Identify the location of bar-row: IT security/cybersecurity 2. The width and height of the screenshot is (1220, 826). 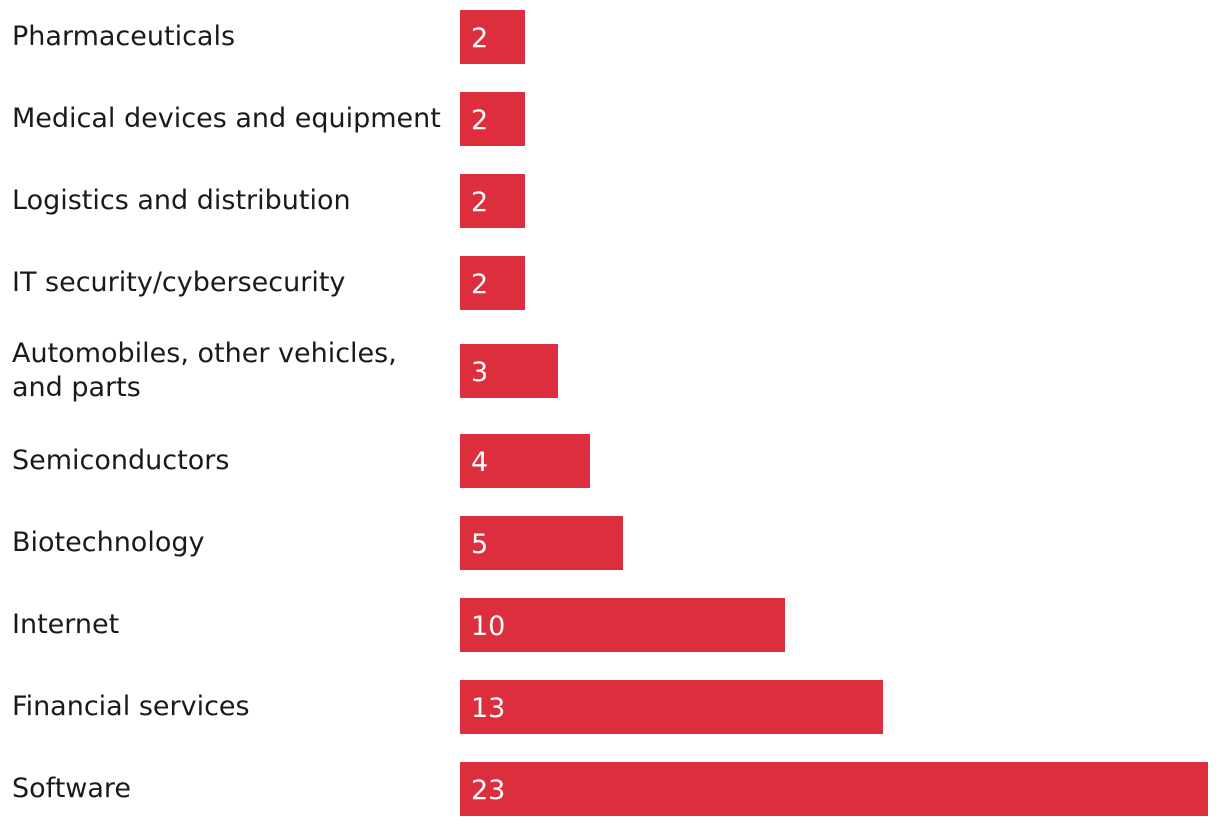
(610, 283).